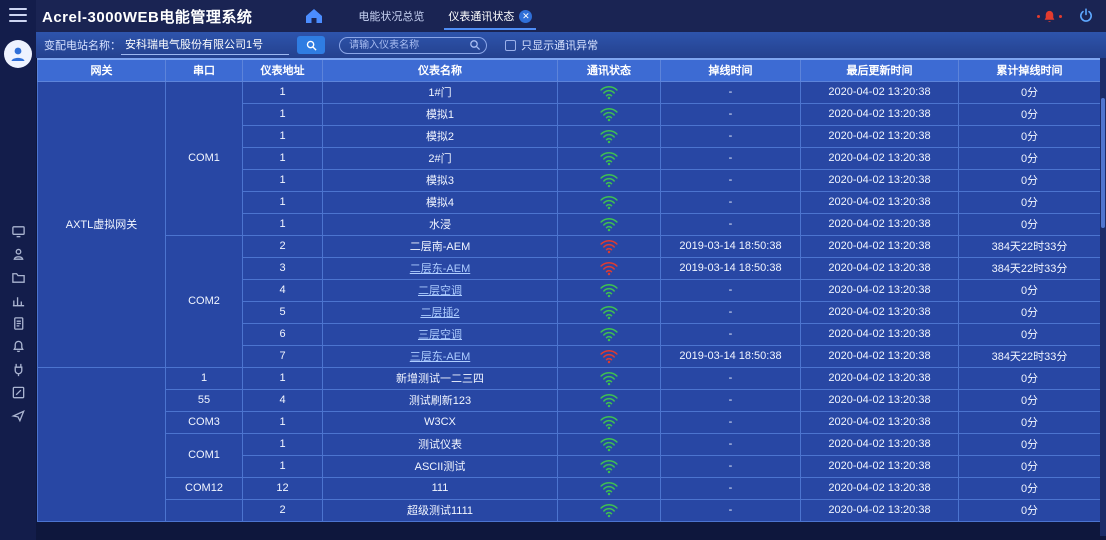 The width and height of the screenshot is (1106, 540). Describe the element at coordinates (18, 369) in the screenshot. I see `plug-icon` at that location.